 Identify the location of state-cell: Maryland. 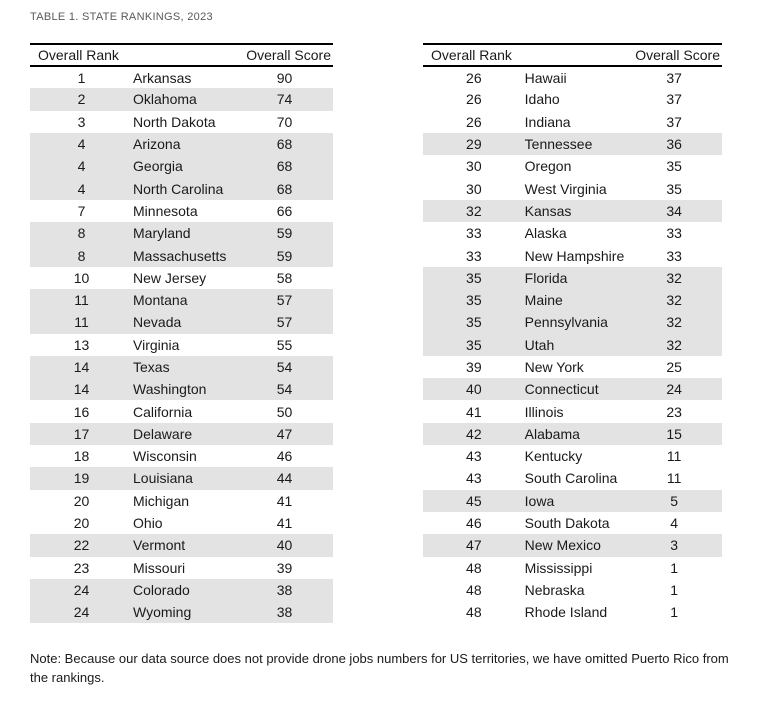
(162, 233).